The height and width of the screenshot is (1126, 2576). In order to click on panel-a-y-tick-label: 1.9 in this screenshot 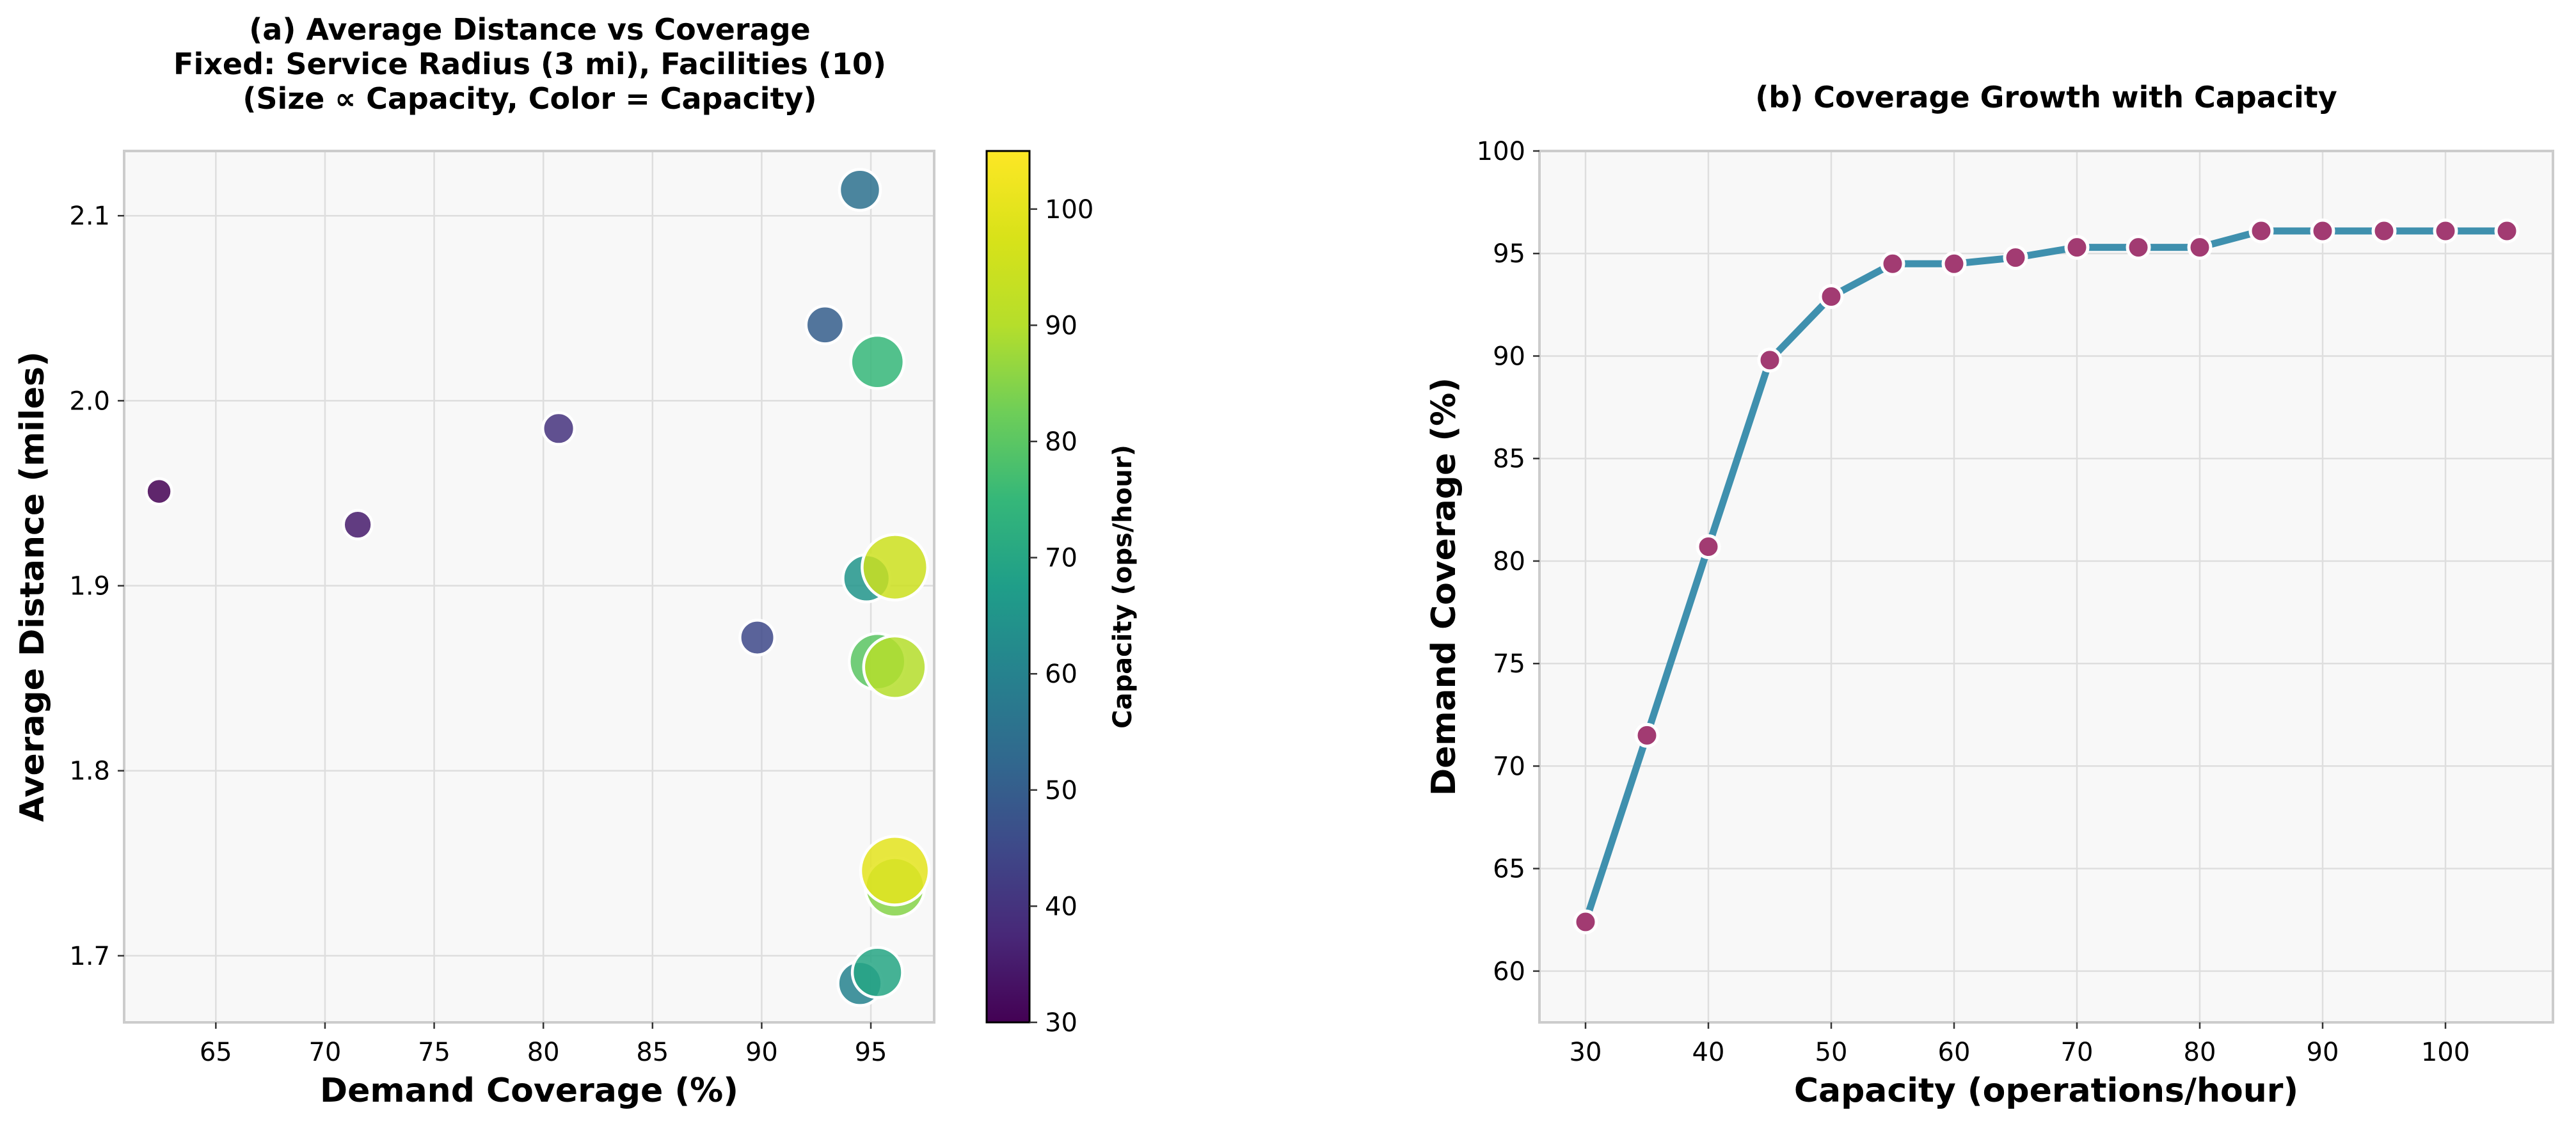, I will do `click(90, 586)`.